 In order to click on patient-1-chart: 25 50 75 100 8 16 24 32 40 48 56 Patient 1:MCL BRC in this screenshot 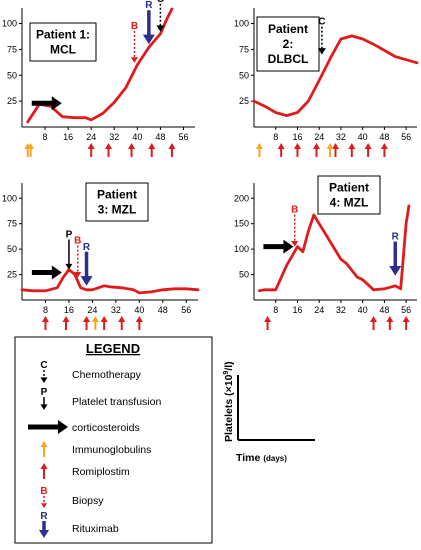, I will do `click(98, 78)`.